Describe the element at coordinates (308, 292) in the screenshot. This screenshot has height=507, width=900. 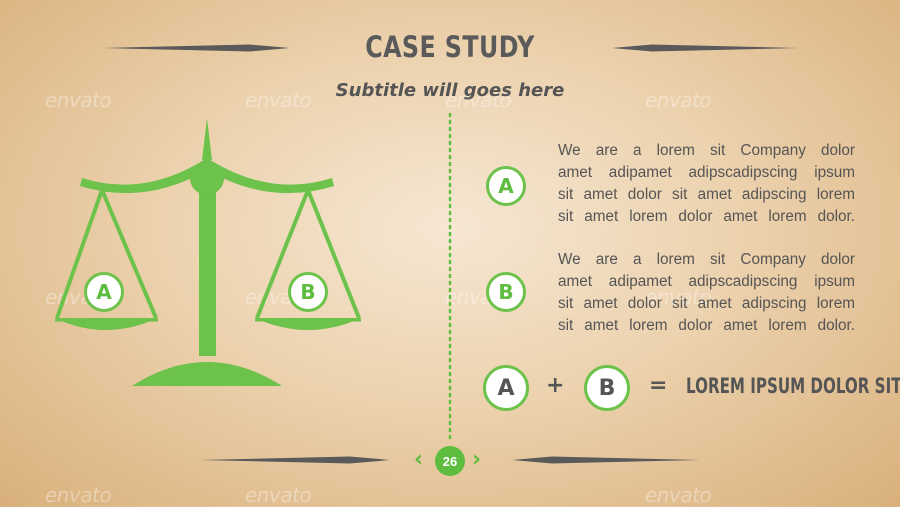
I see `right-pan-label: B` at that location.